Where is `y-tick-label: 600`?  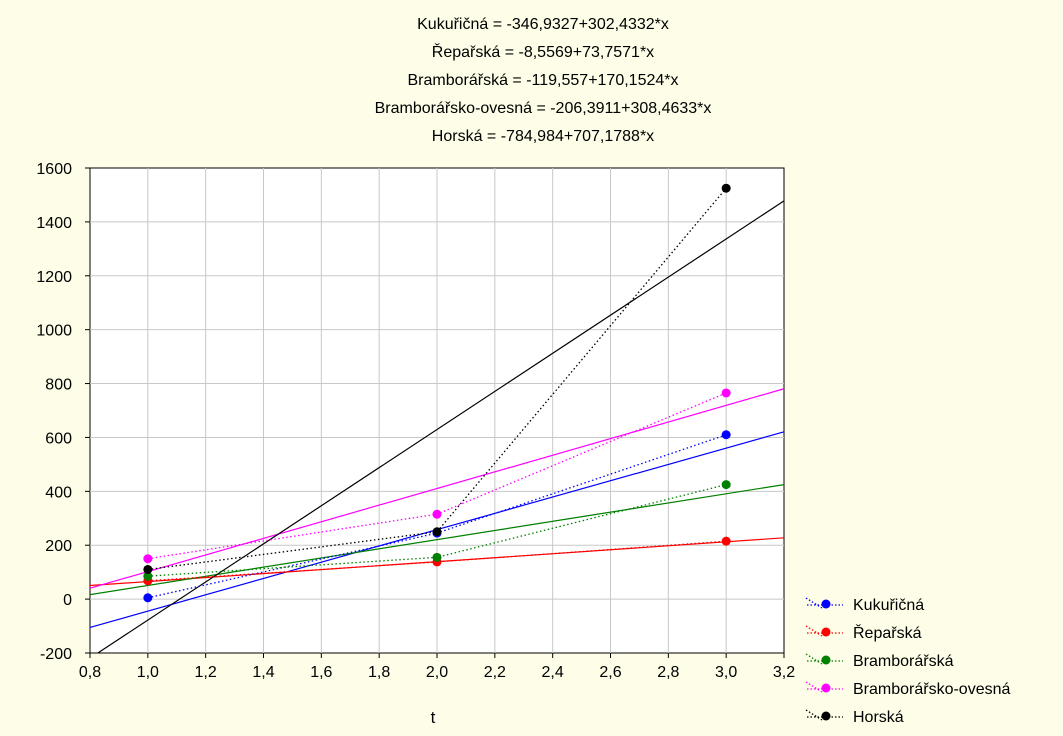
y-tick-label: 600 is located at coordinates (58, 438).